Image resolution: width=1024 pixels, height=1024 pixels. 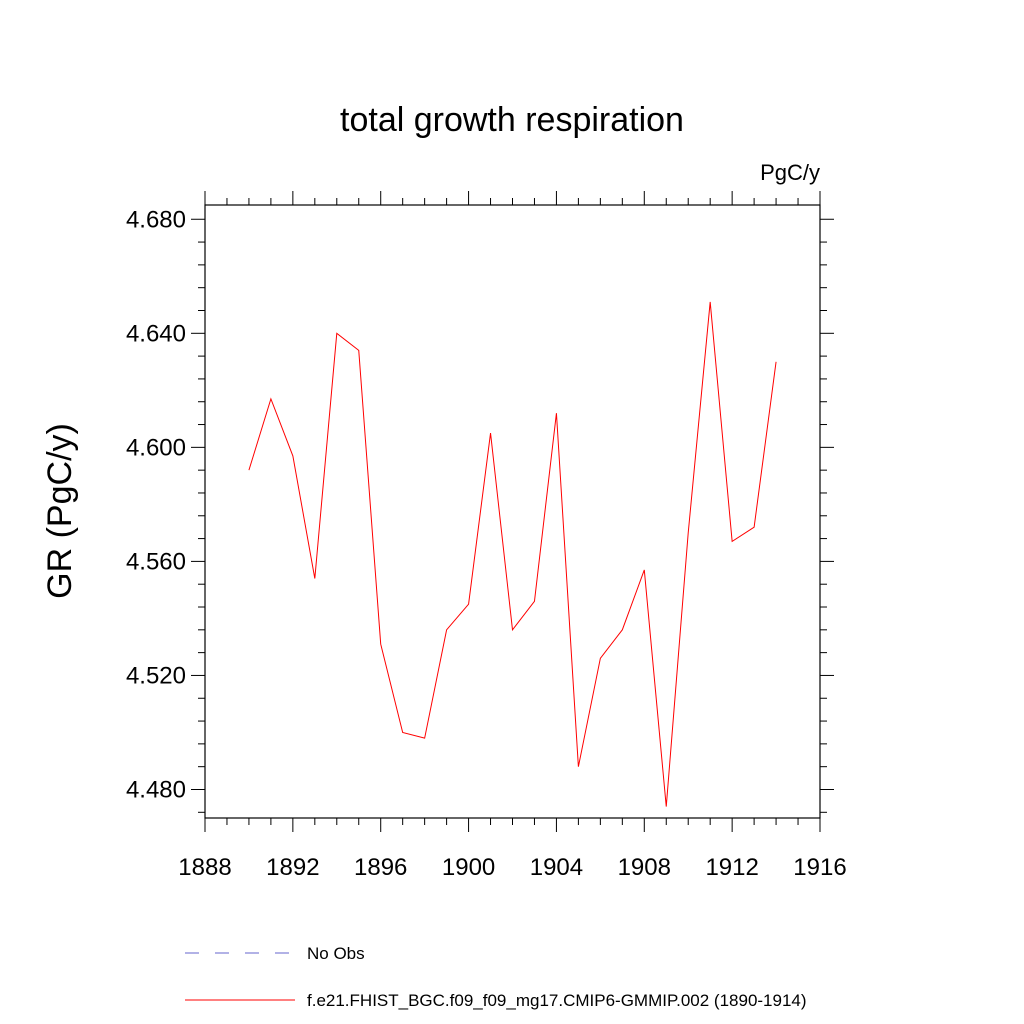 I want to click on x-tick-label: 1908, so click(x=644, y=867).